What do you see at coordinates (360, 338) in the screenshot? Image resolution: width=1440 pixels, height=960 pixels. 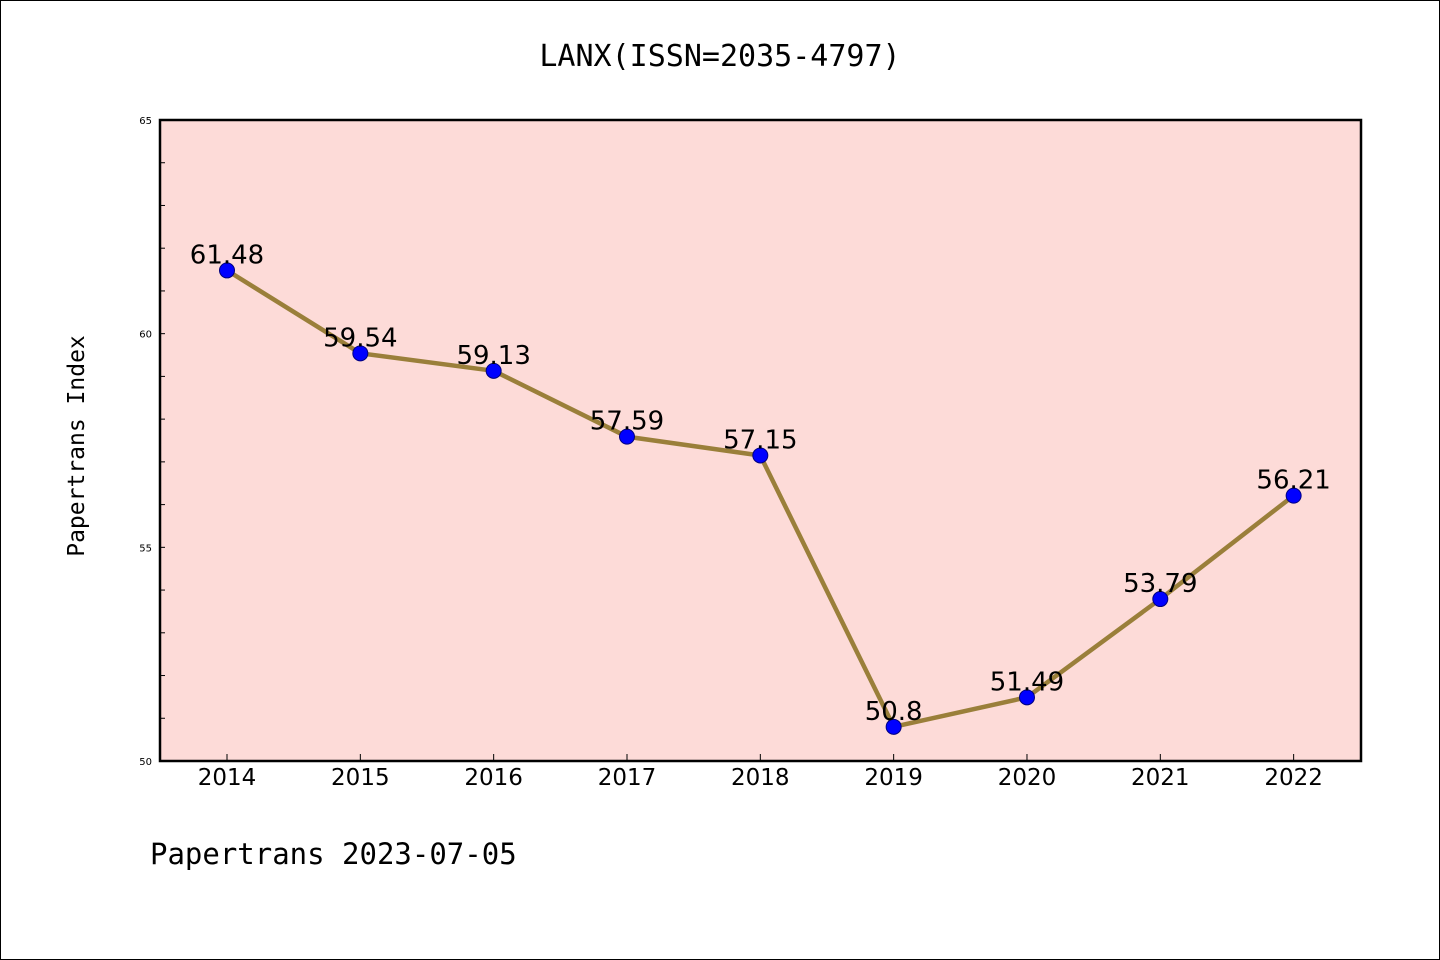 I see `data-label: 59.54` at bounding box center [360, 338].